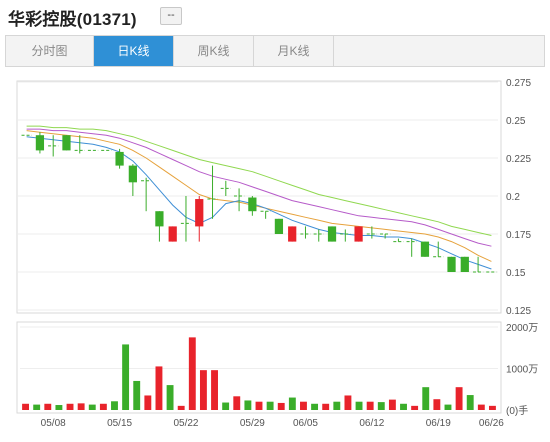 This screenshot has width=550, height=442. Describe the element at coordinates (259, 373) in the screenshot. I see `volume-bars` at that location.